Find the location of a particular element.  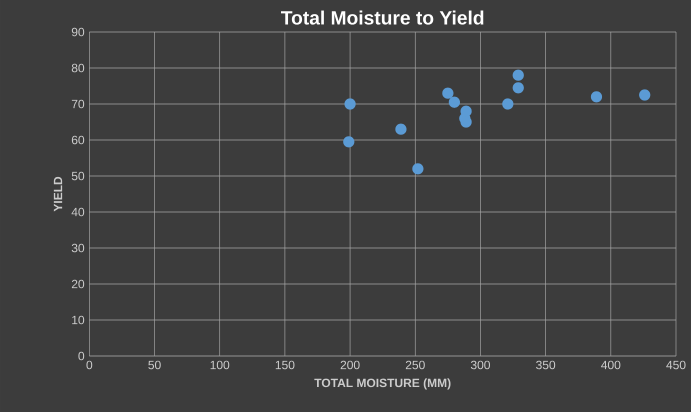

y-tick-label: 50 is located at coordinates (78, 176).